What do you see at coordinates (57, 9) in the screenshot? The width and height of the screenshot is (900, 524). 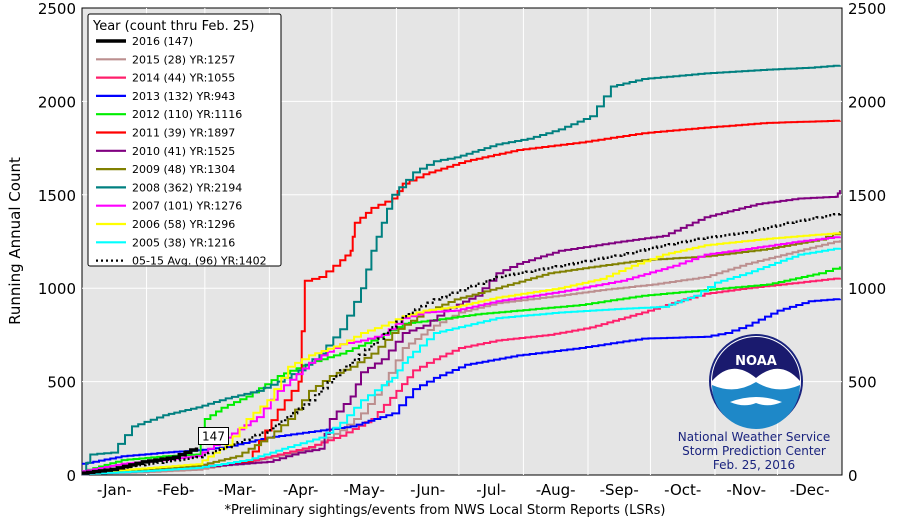 I see `y-tick-label-left: 2500` at bounding box center [57, 9].